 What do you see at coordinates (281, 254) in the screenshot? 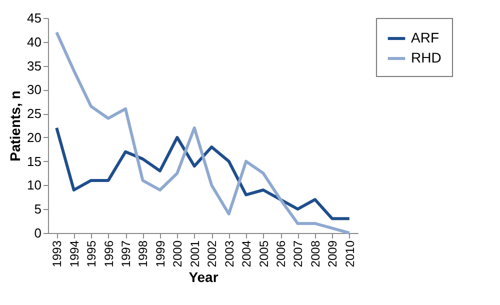
I see `x-tick-label: 2006` at bounding box center [281, 254].